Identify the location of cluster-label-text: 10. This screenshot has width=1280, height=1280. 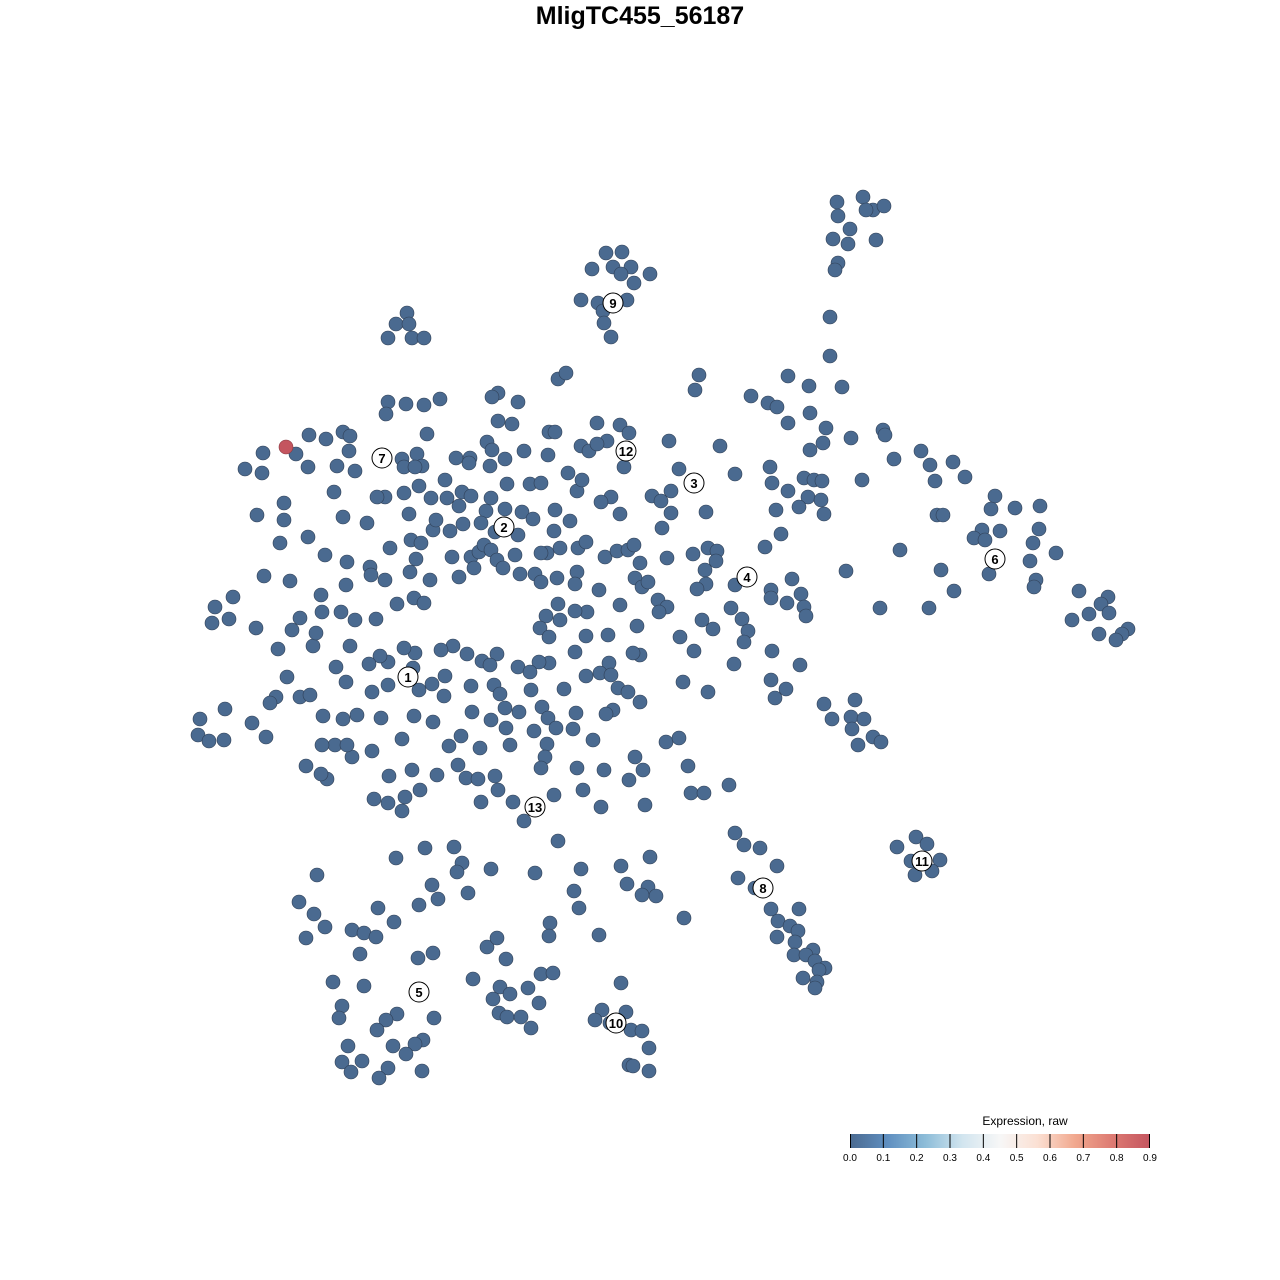
(616, 1023).